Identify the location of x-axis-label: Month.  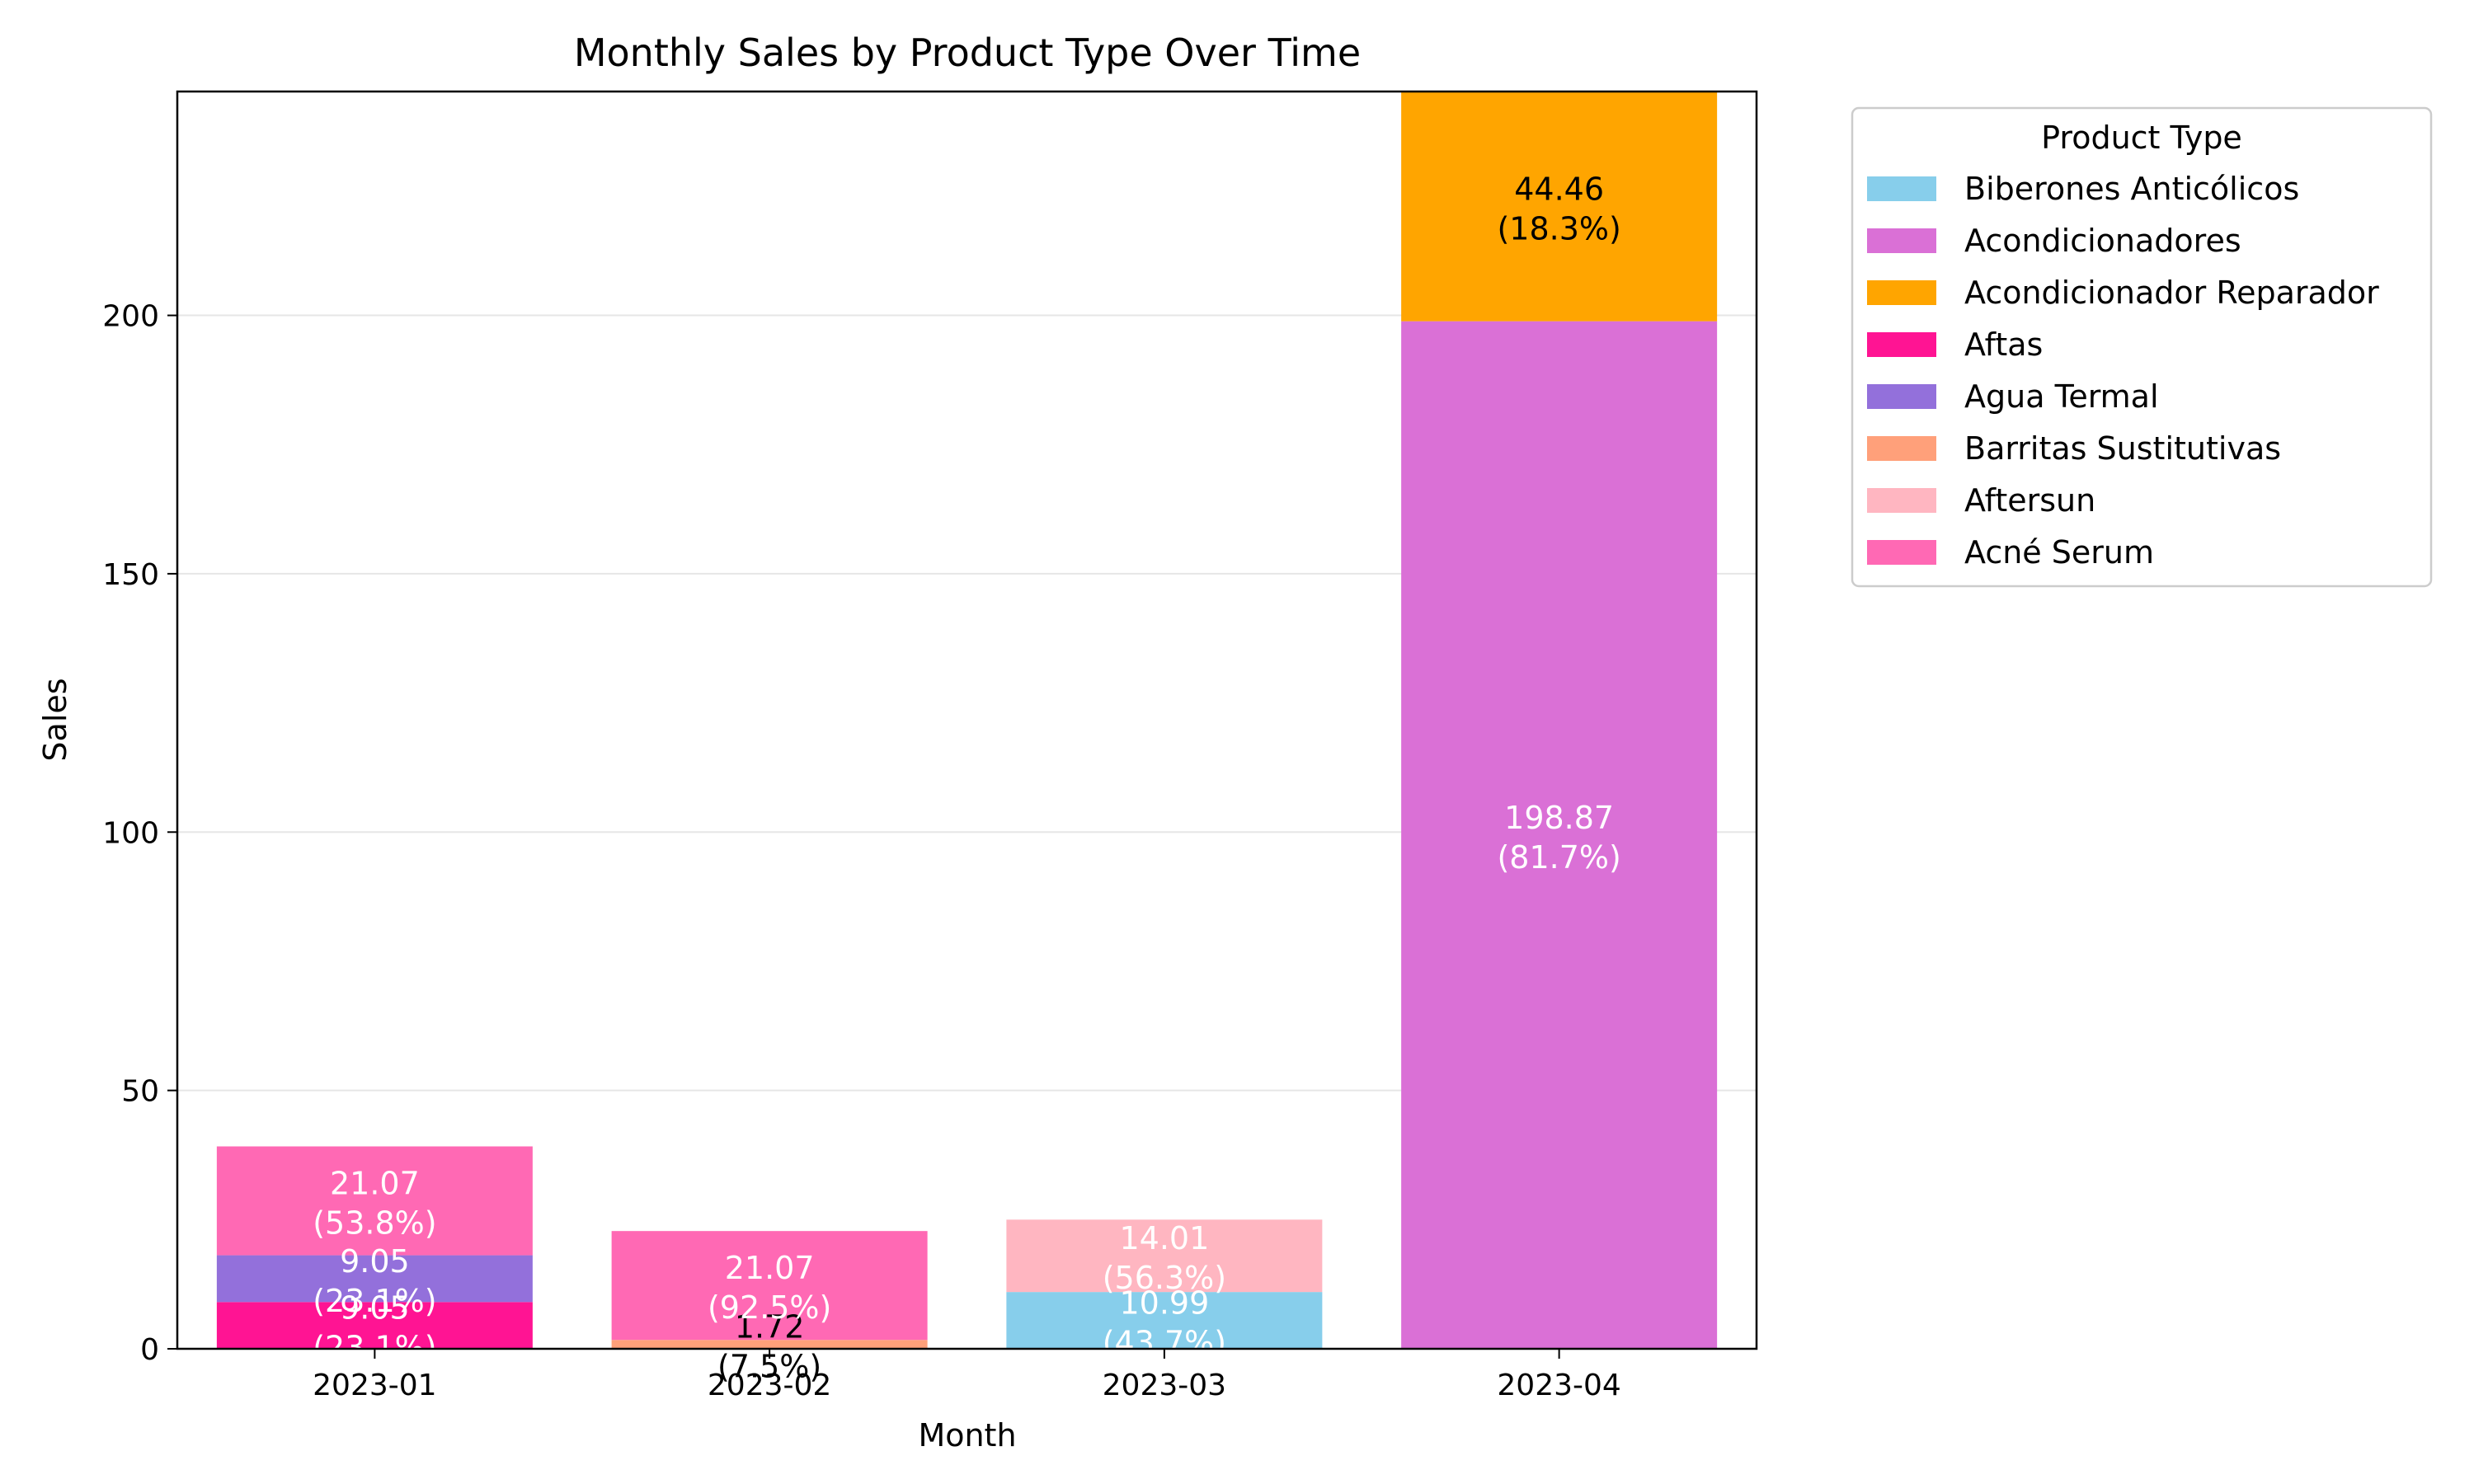
(967, 1435).